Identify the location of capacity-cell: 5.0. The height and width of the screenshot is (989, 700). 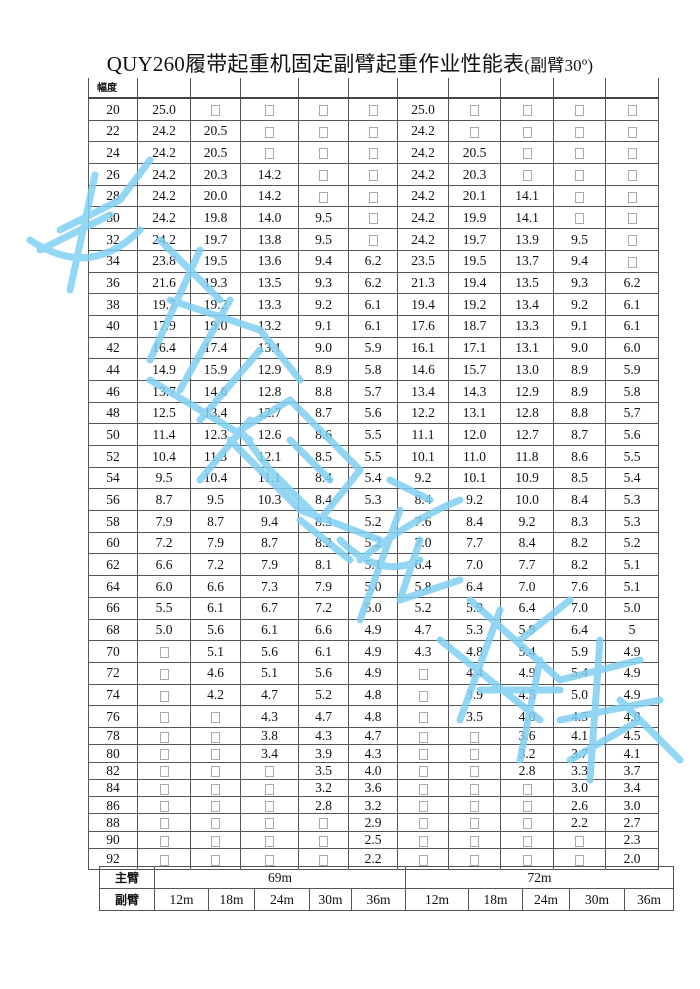
(632, 608).